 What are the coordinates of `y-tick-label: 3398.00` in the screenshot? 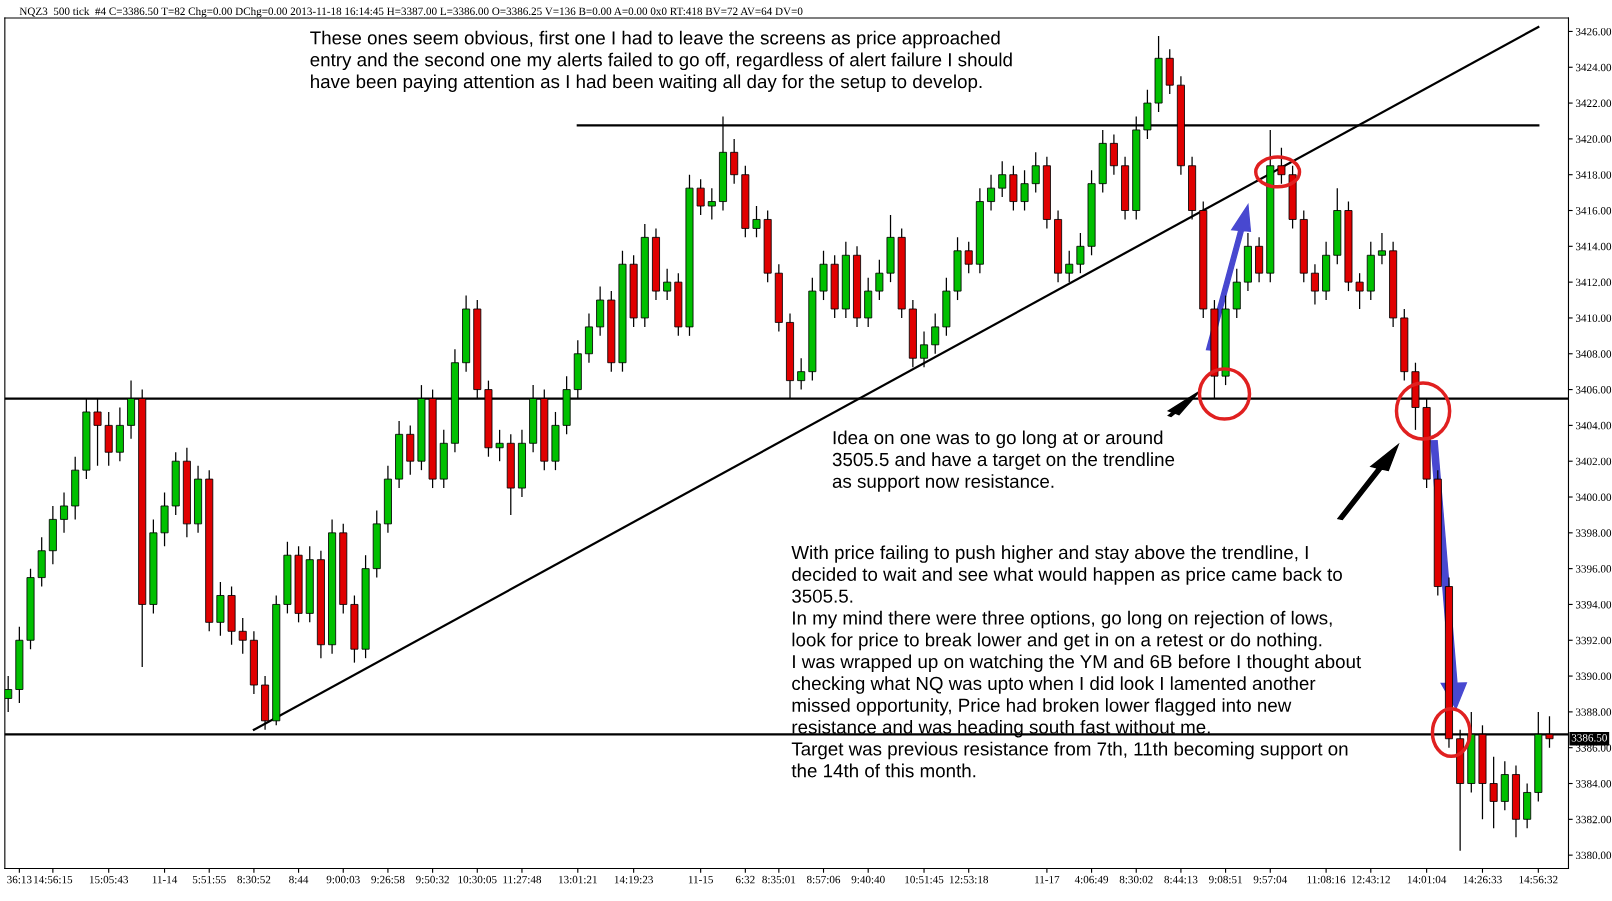 It's located at (1593, 533).